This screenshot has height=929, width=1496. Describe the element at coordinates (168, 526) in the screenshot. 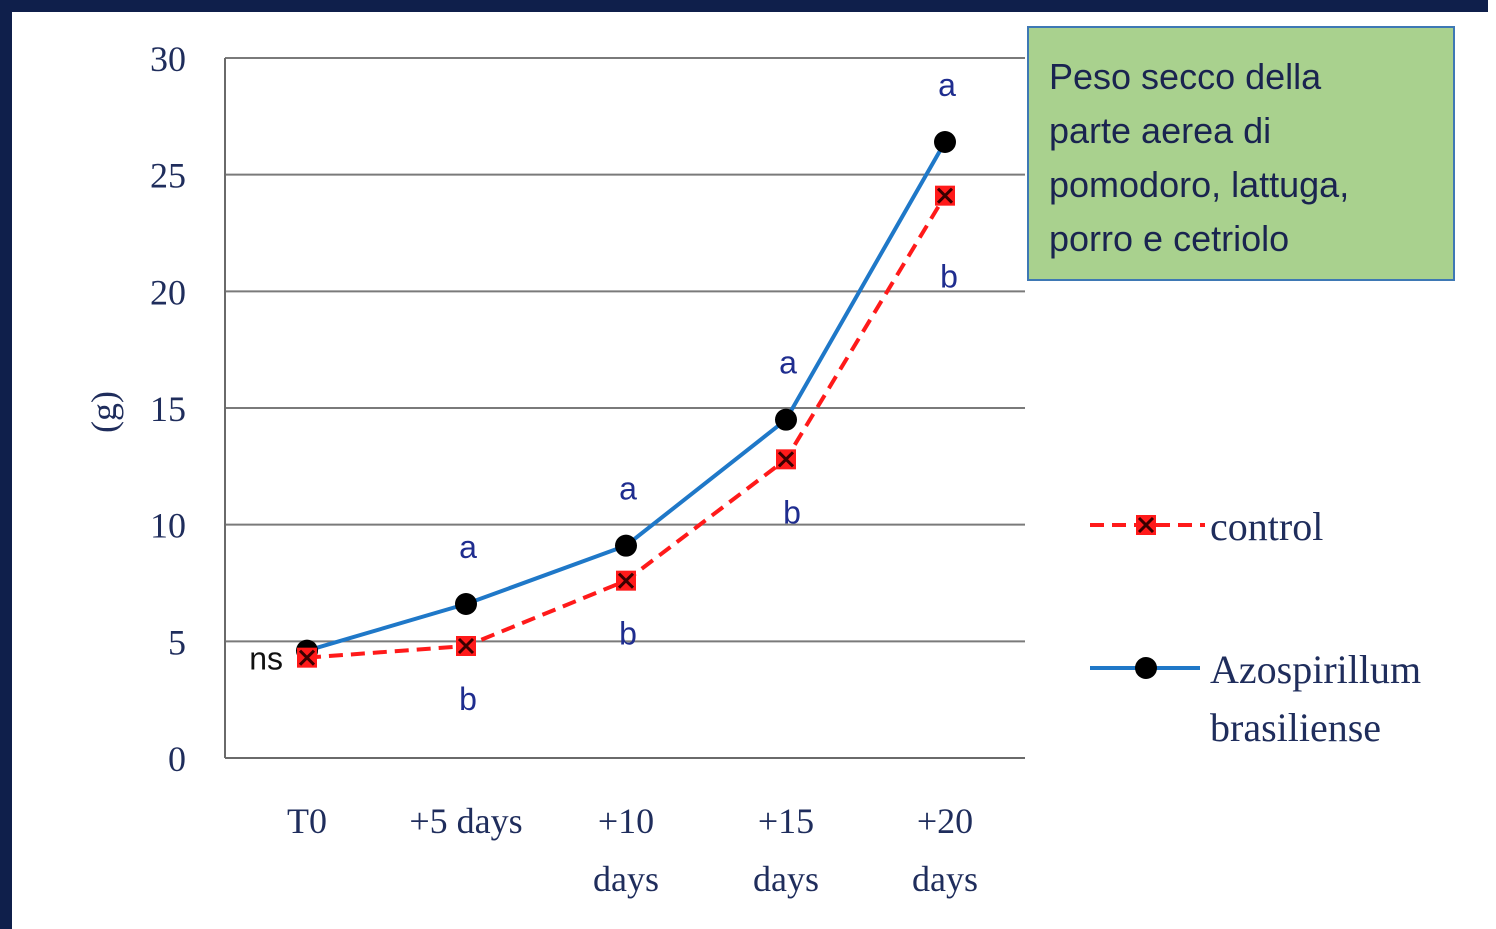

I see `y-tick-label: 10` at that location.